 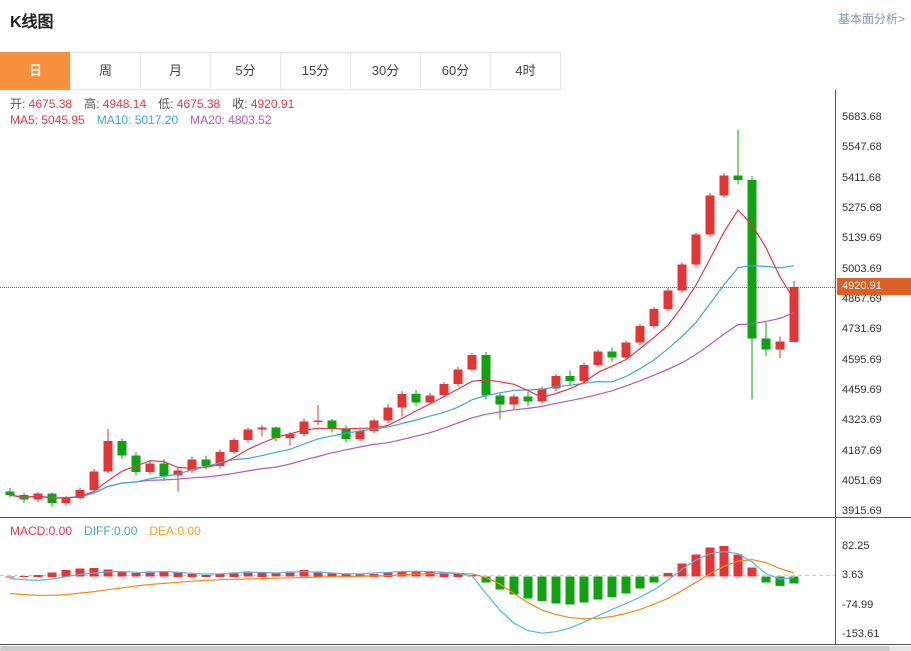 I want to click on macd-axis-label: -153.61, so click(x=861, y=634).